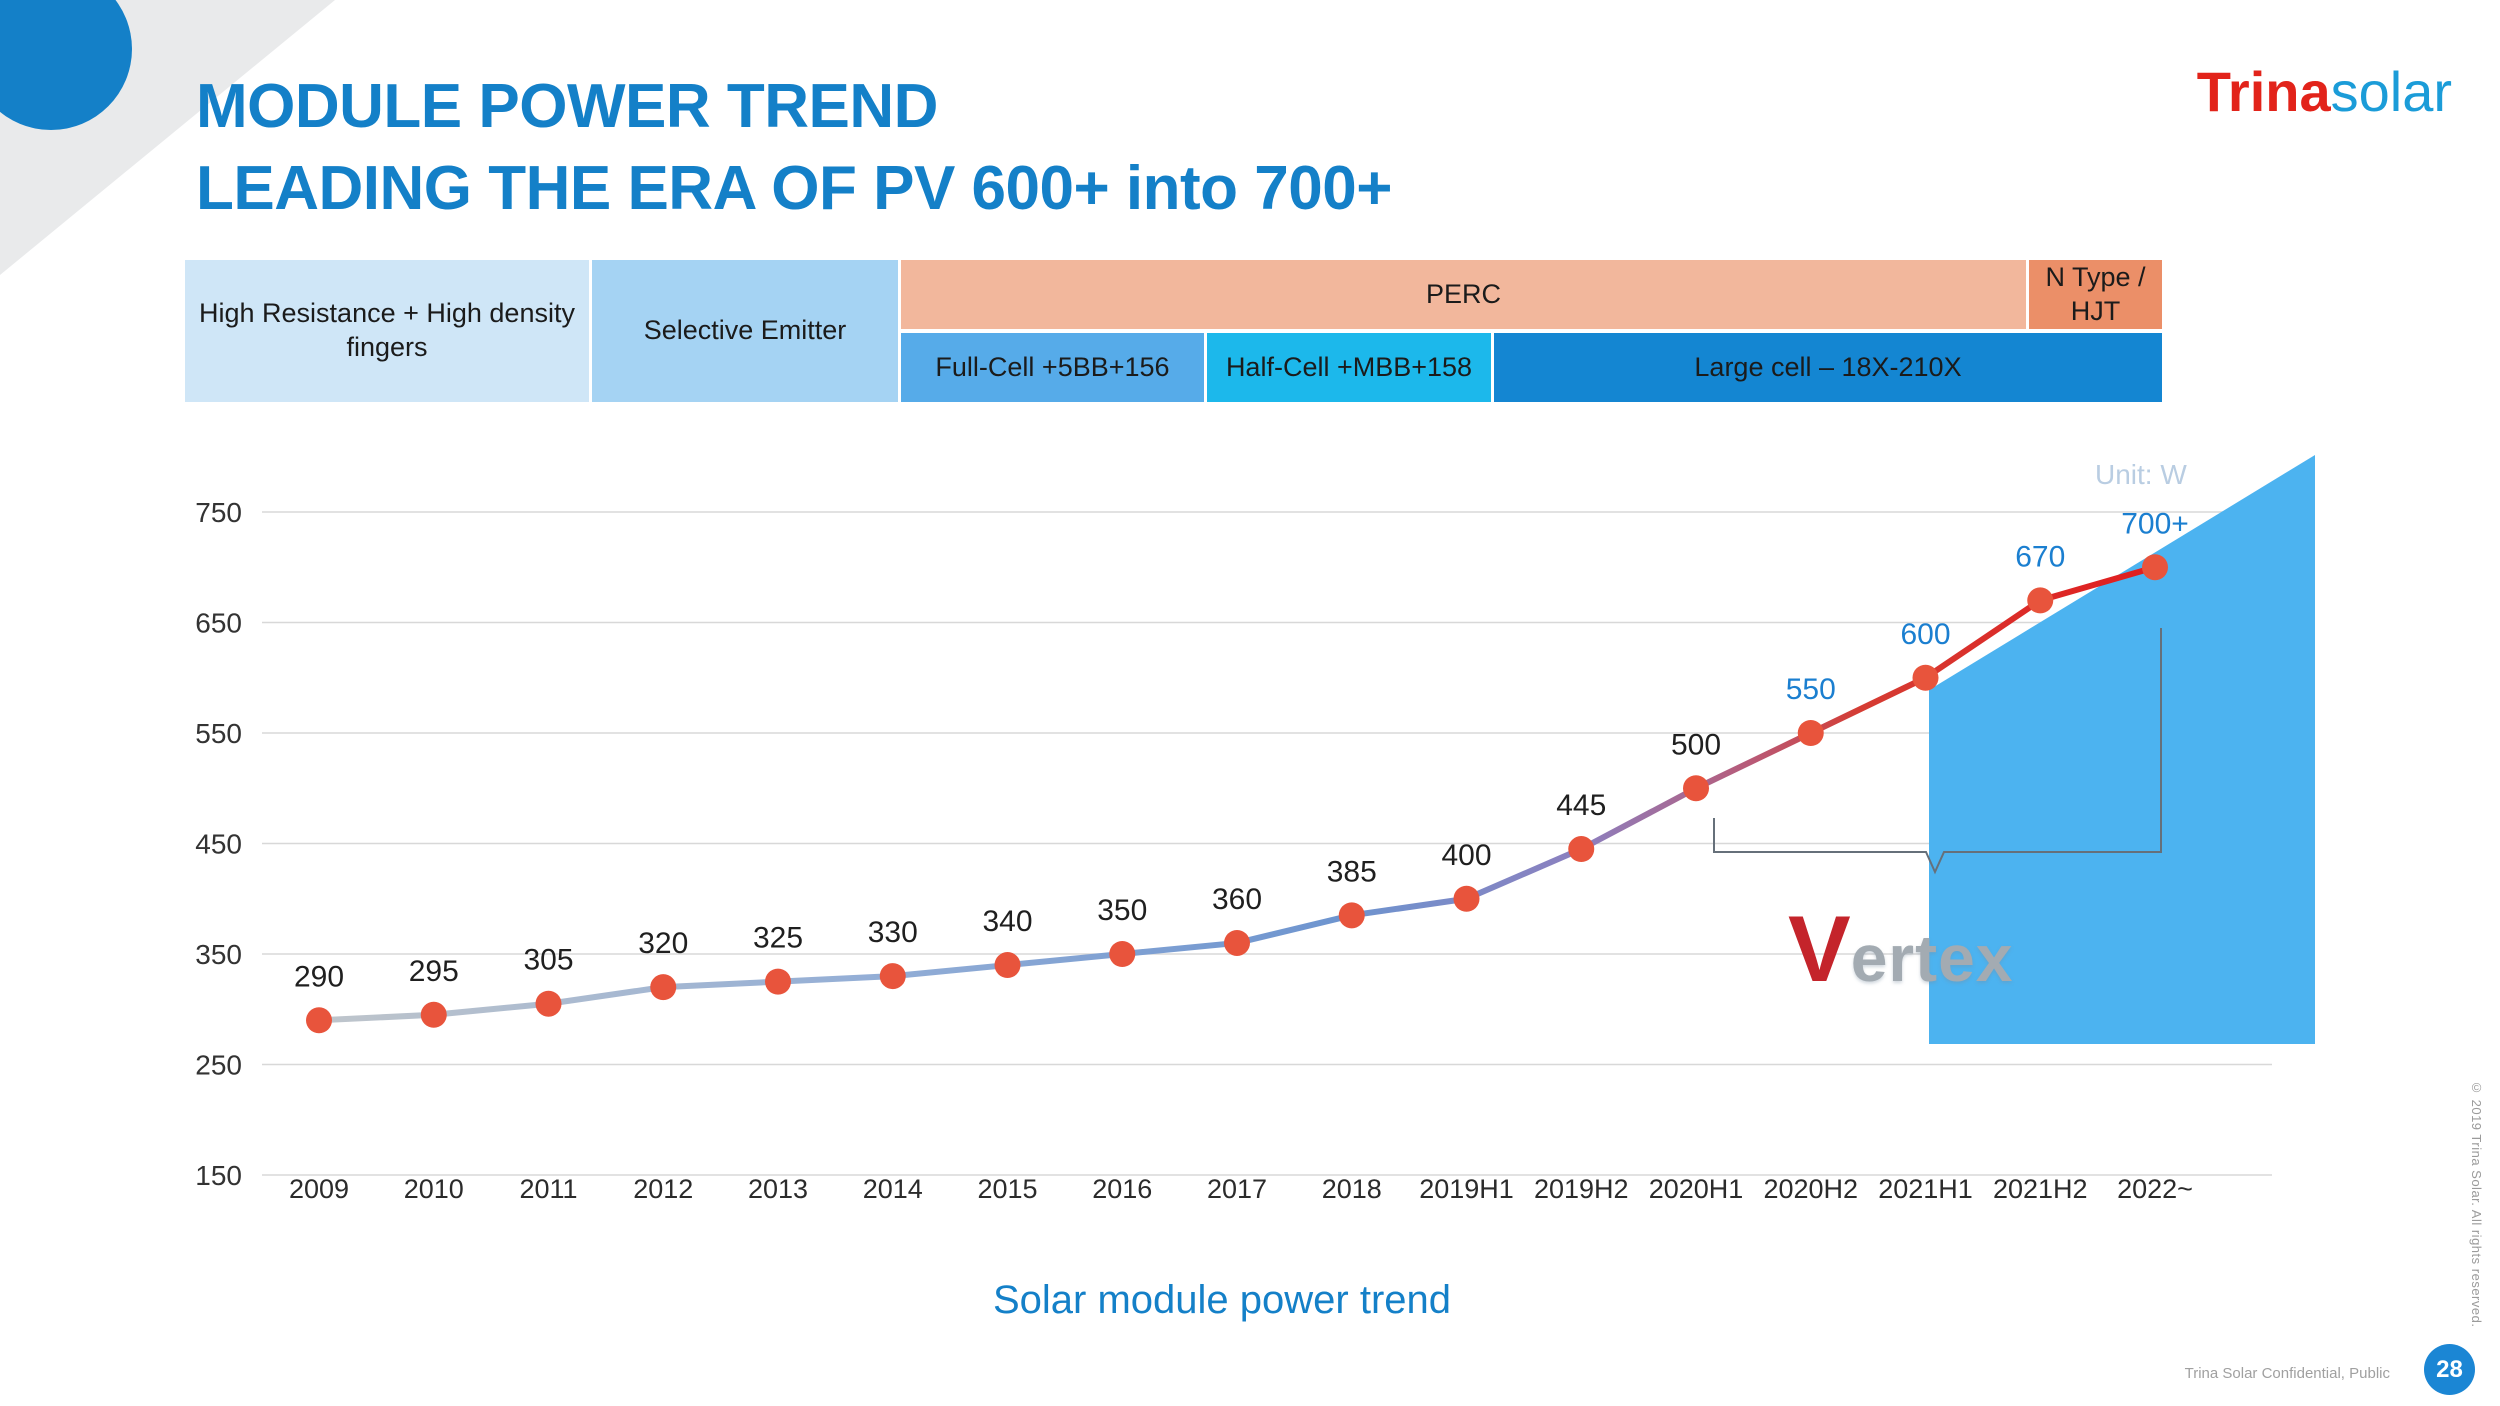  Describe the element at coordinates (218, 512) in the screenshot. I see `y-tick-label: 750` at that location.